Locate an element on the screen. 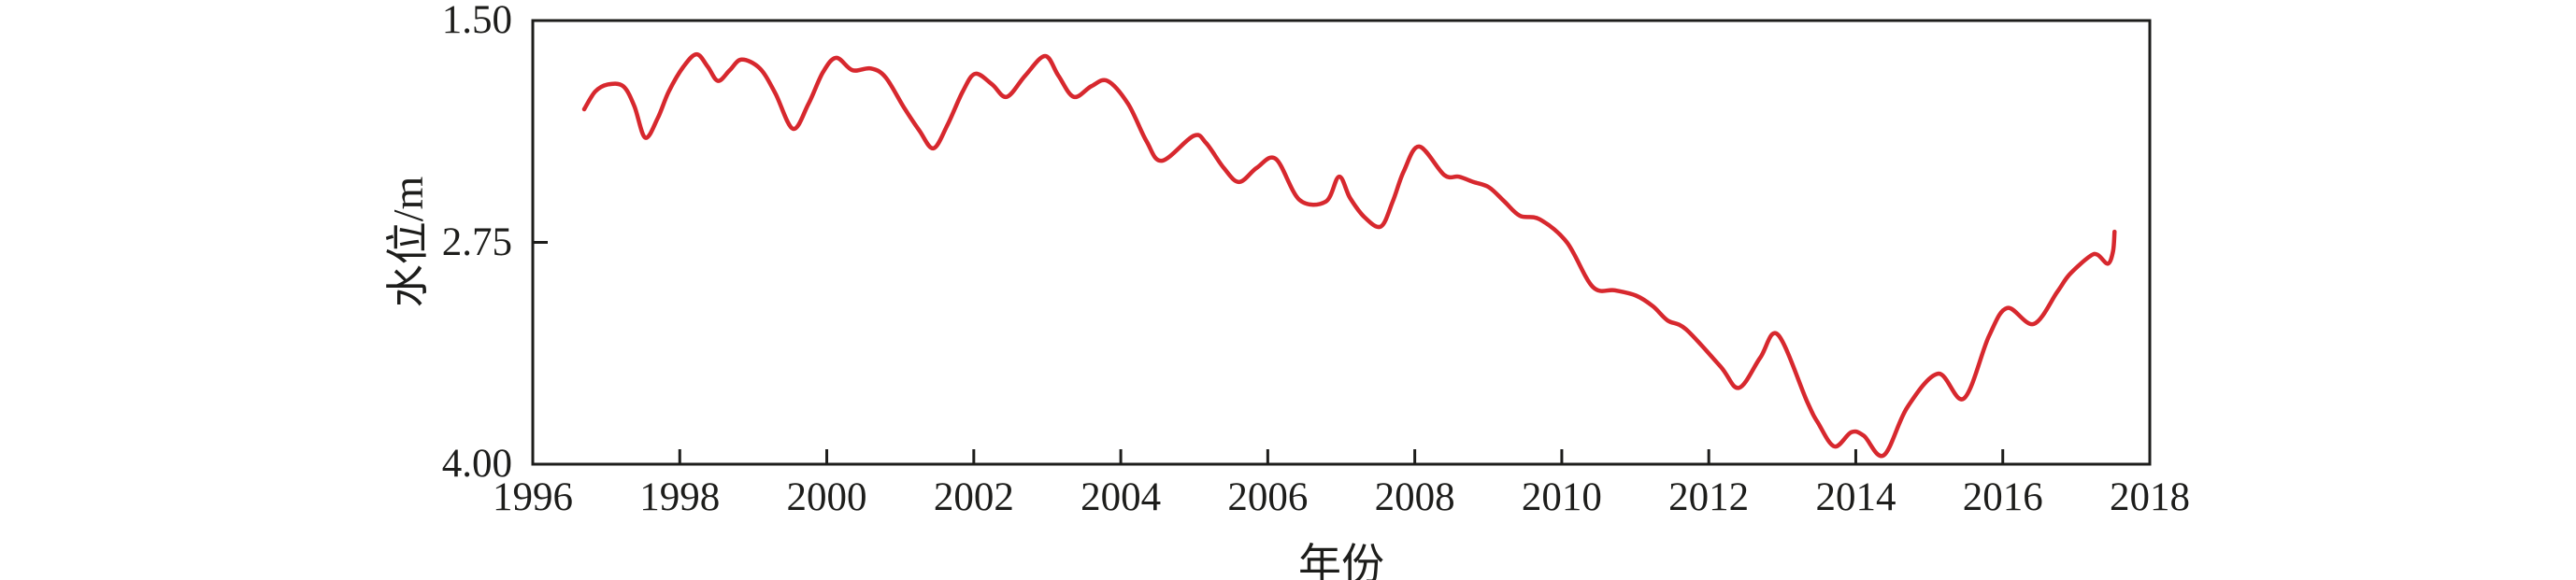 The height and width of the screenshot is (580, 2576). x-tick-label-2014: 2014 is located at coordinates (1855, 497).